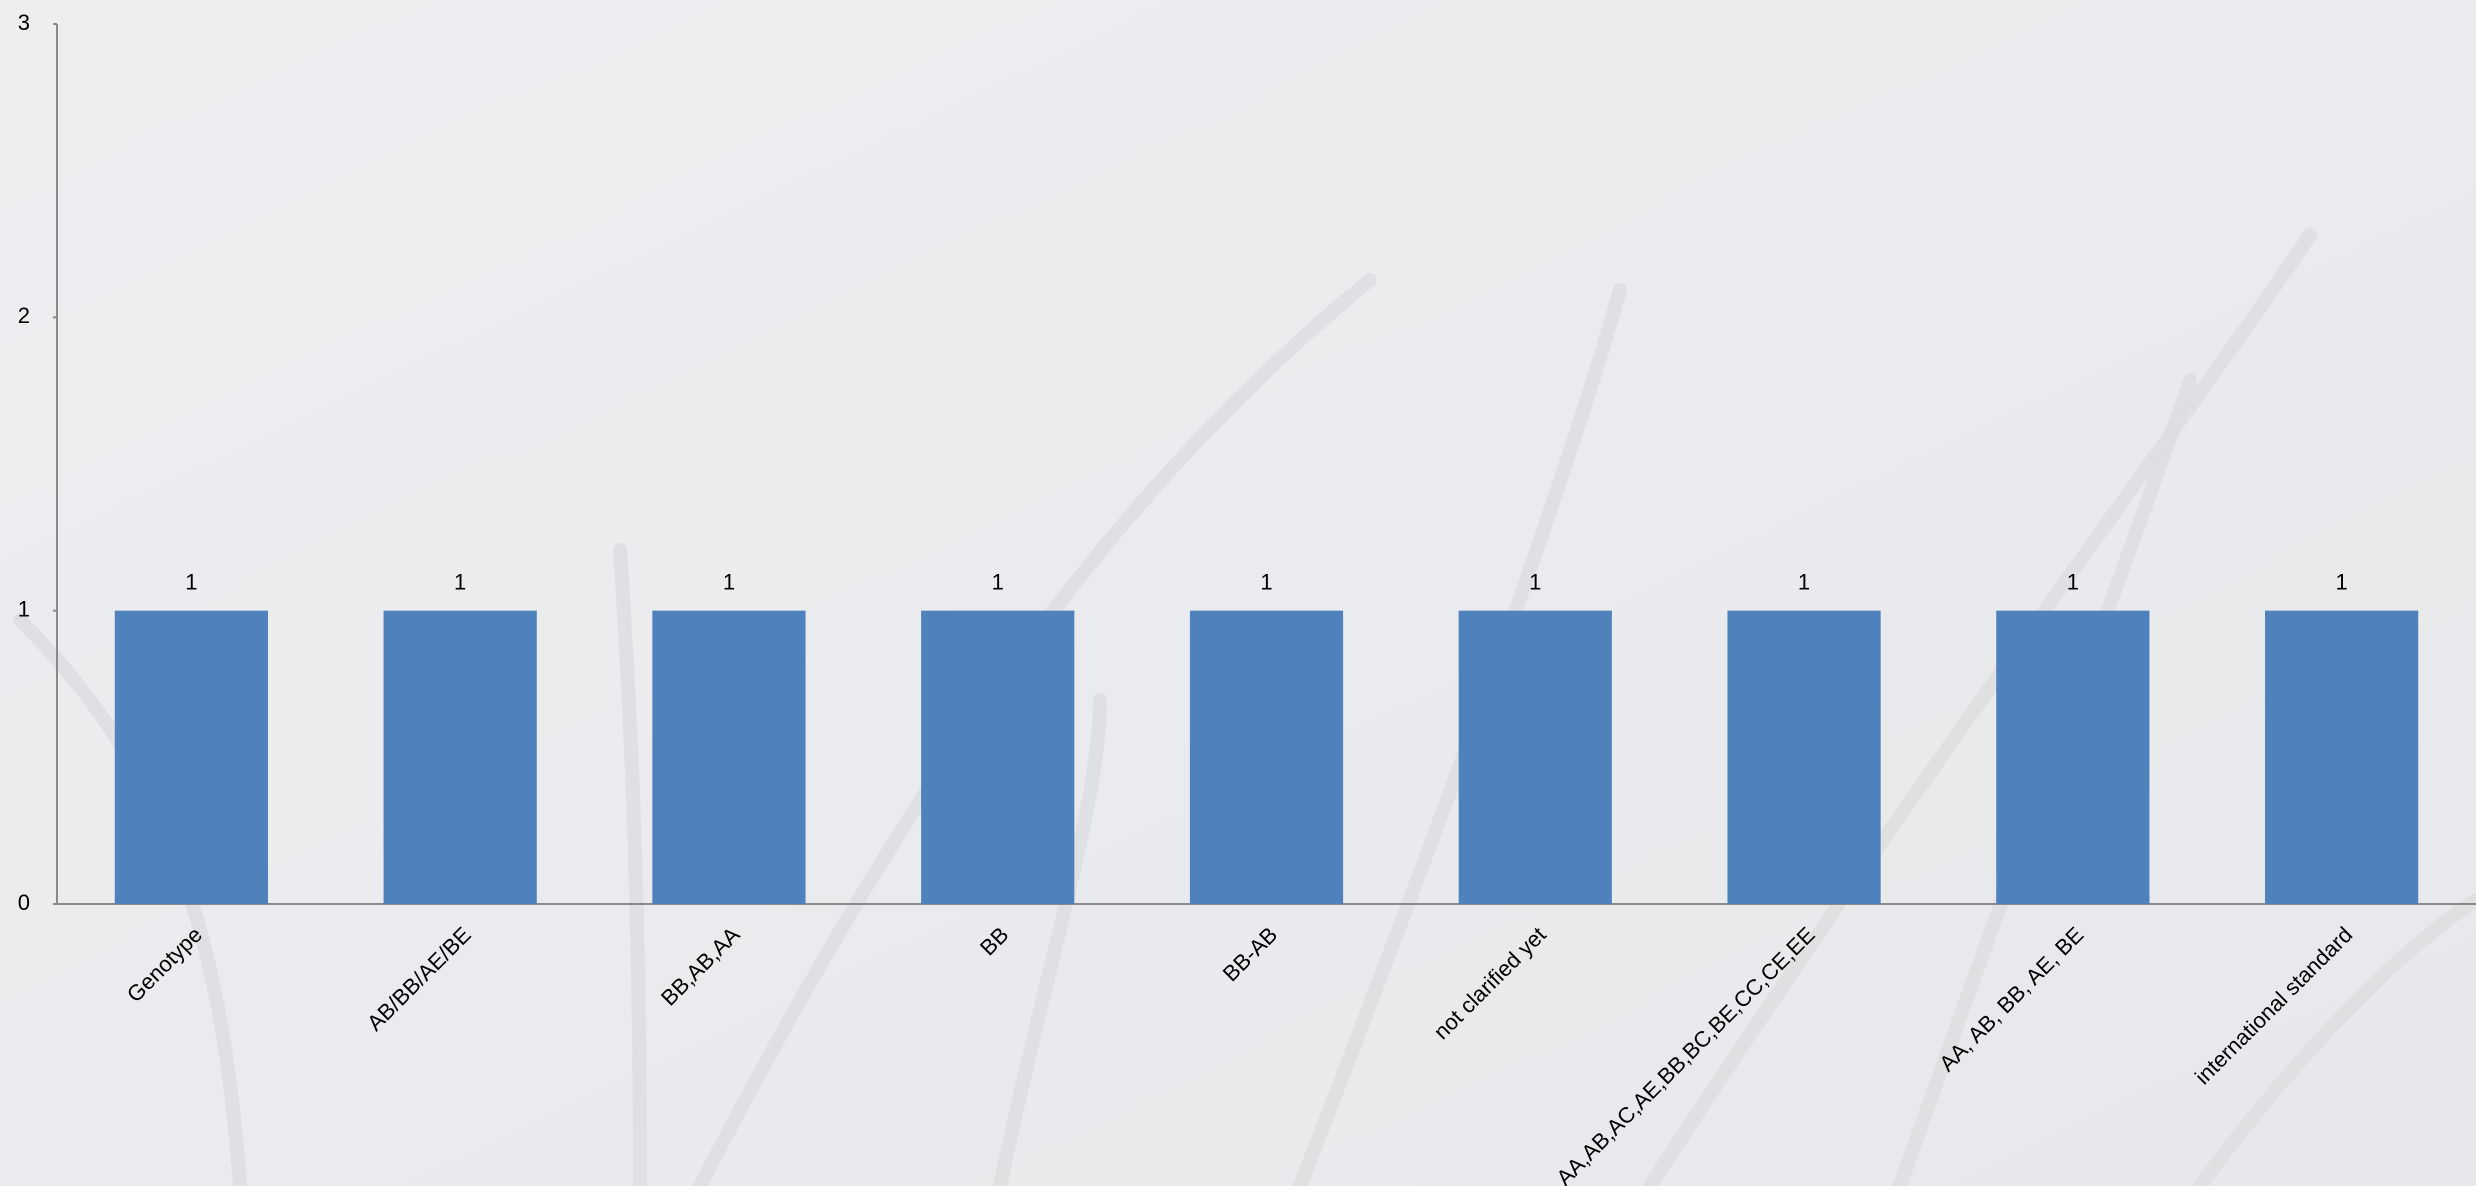 The image size is (2476, 1186). What do you see at coordinates (24, 315) in the screenshot?
I see `y-tick-label: 2` at bounding box center [24, 315].